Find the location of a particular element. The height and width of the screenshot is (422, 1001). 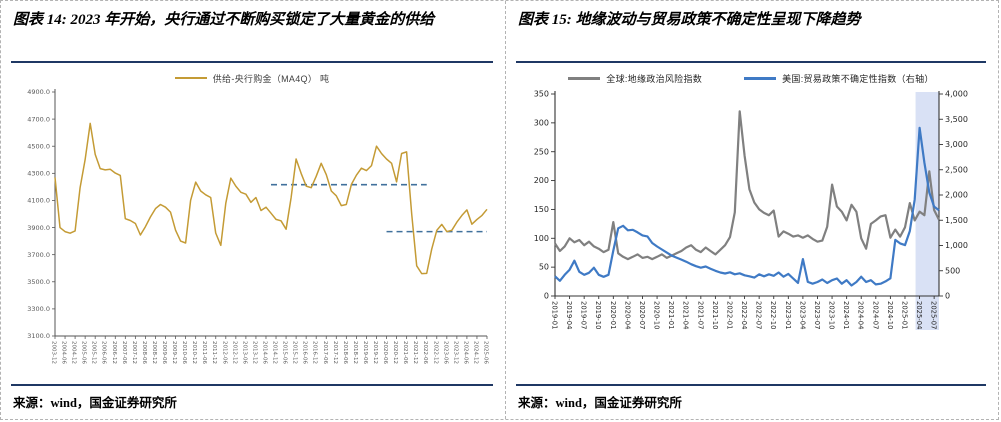

svg-text: 2024-01 is located at coordinates (846, 315).